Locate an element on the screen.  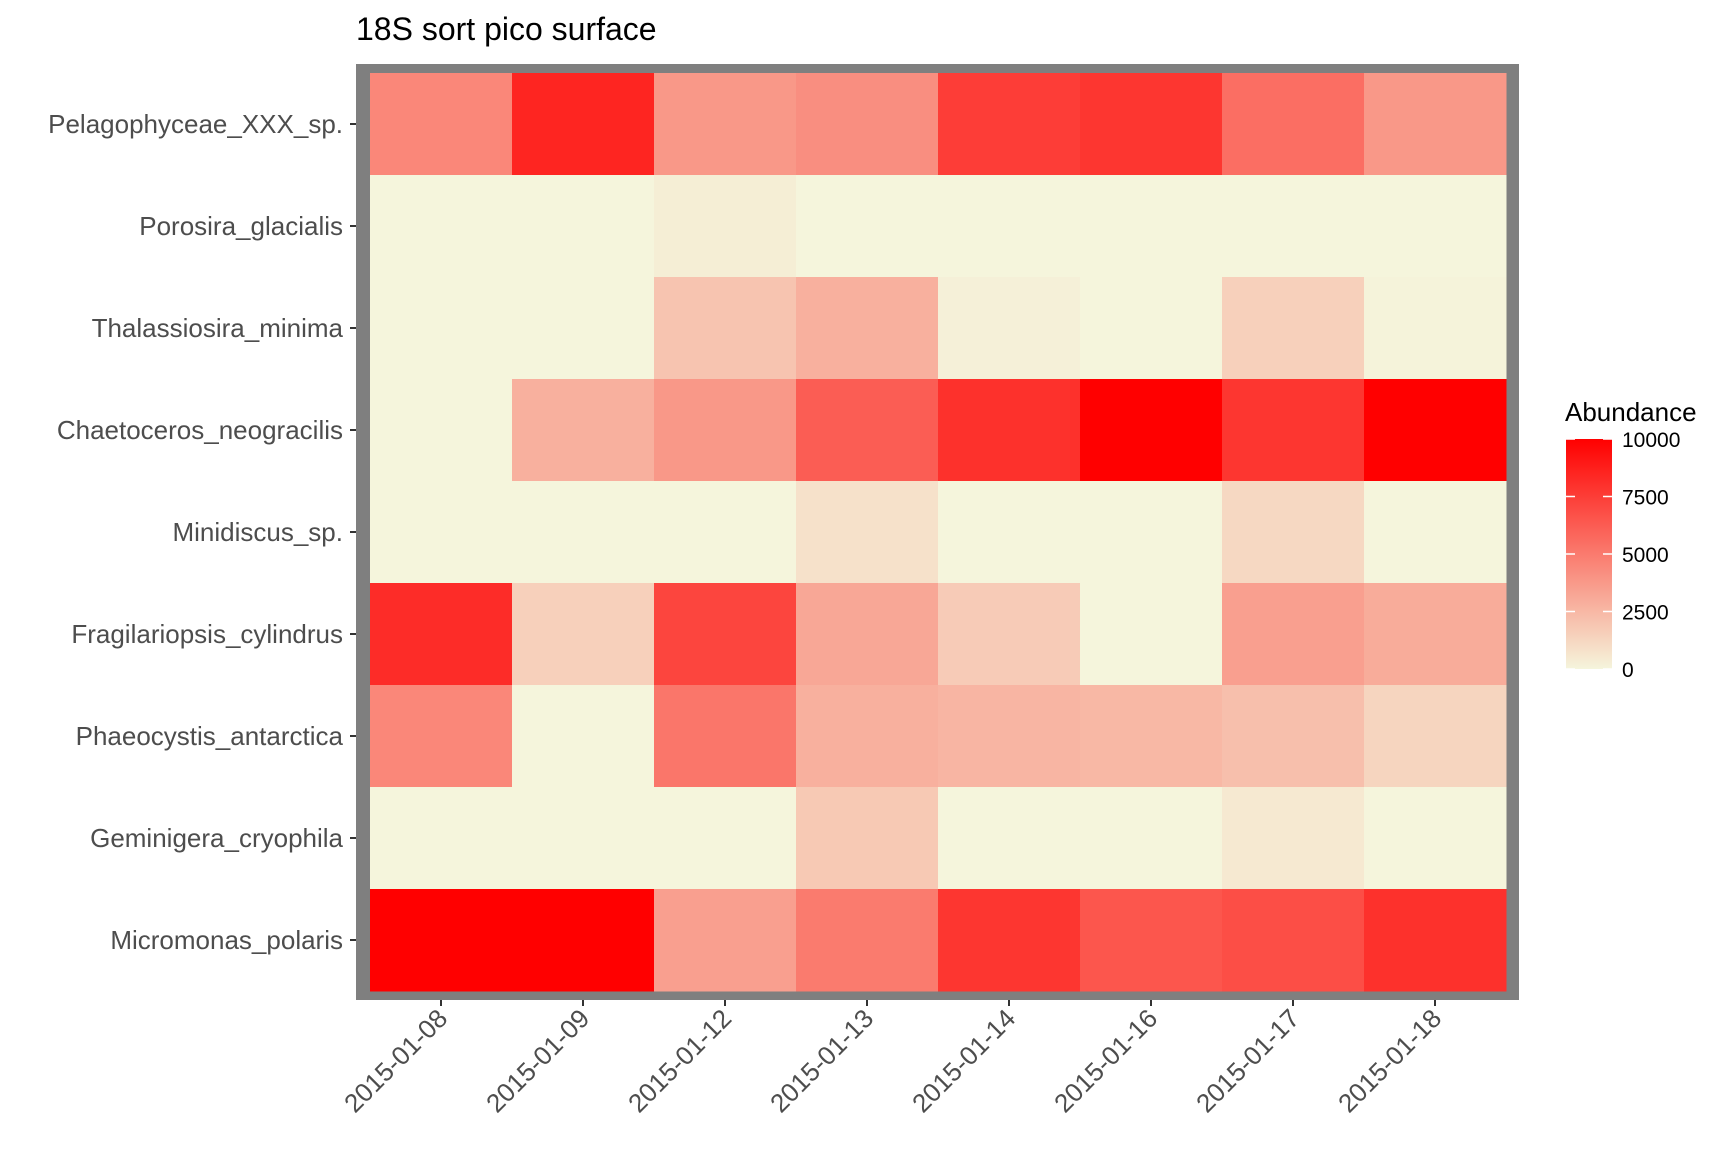
y-tick-label: Porosira_glacialis is located at coordinates (241, 226).